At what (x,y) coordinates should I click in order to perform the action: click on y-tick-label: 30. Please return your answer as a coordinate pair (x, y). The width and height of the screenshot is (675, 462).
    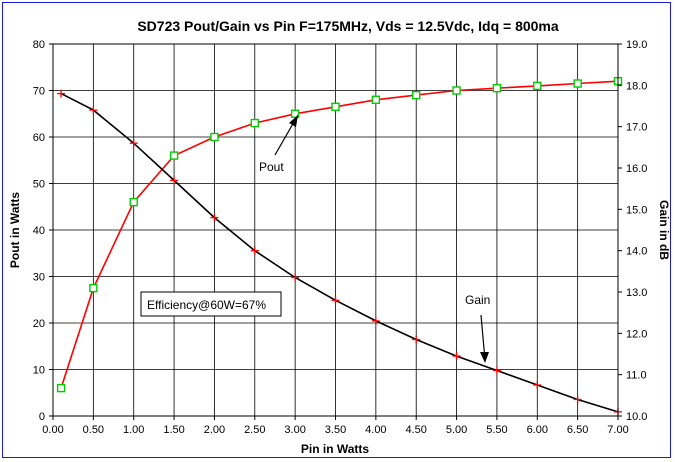
    Looking at the image, I should click on (39, 278).